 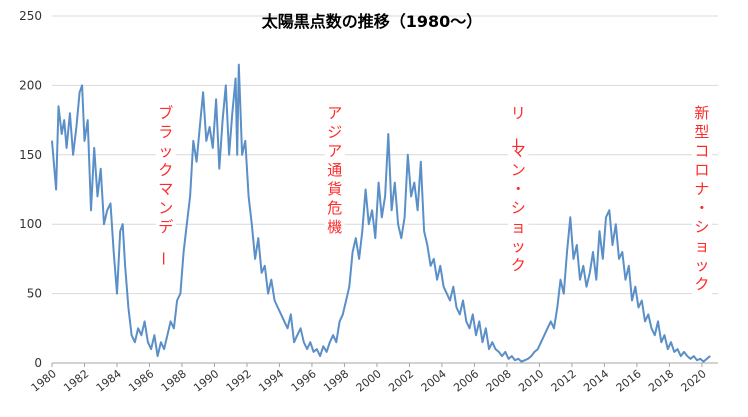 What do you see at coordinates (372, 21) in the screenshot?
I see `chart-title: 太陽黒点数の推移（1980～）` at bounding box center [372, 21].